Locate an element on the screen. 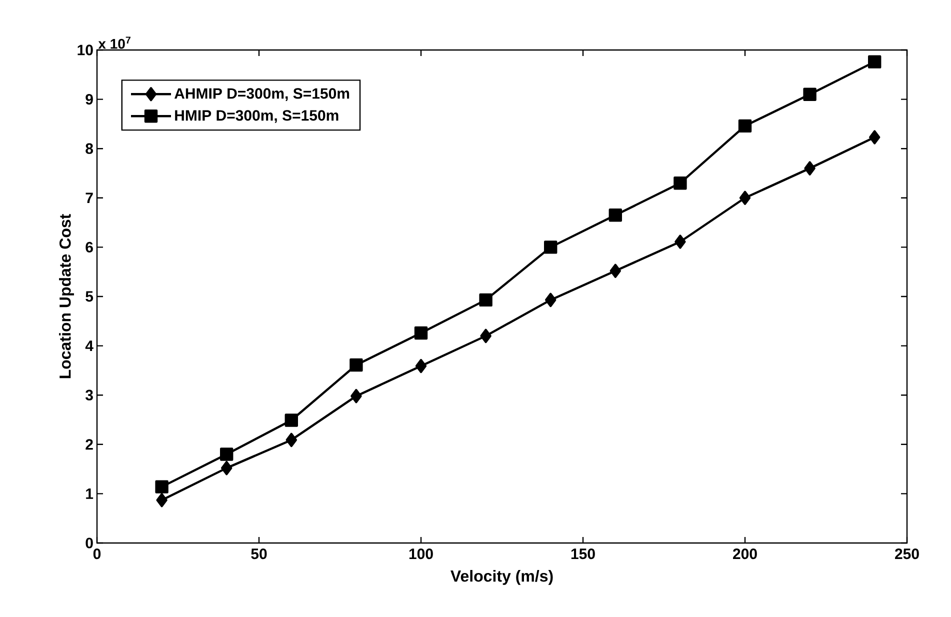 The image size is (951, 617). y-tick-label: 8 is located at coordinates (90, 148).